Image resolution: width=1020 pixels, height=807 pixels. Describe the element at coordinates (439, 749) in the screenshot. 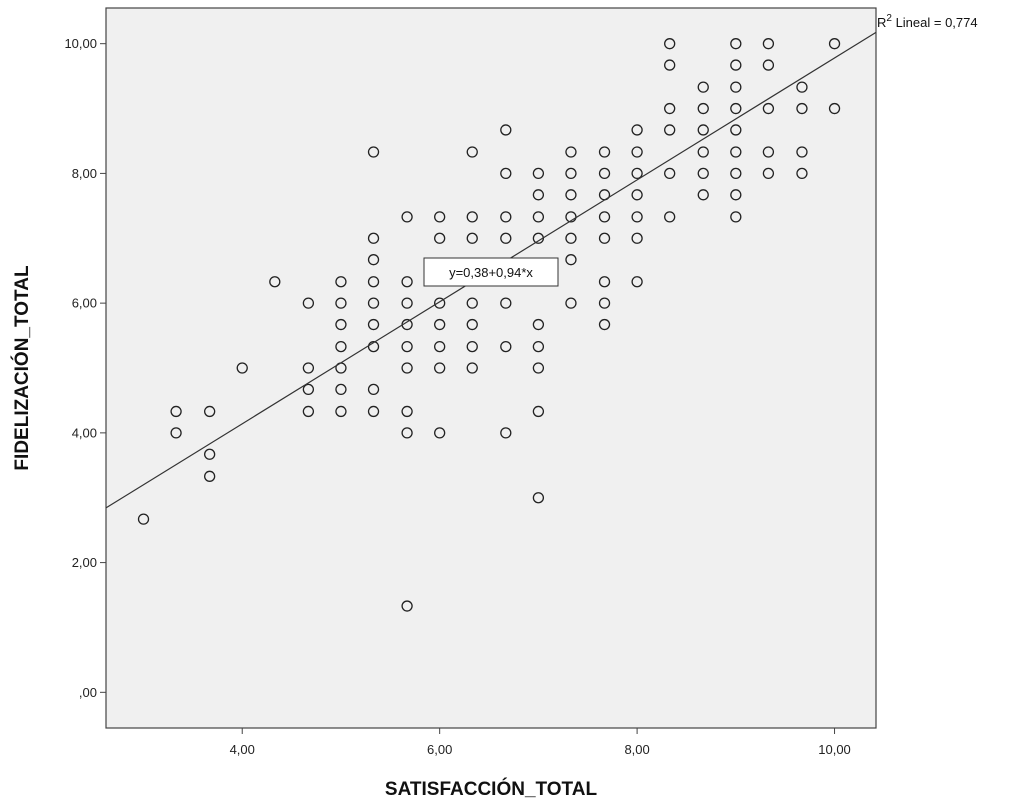

I see `x-tick-label: 6,00` at that location.